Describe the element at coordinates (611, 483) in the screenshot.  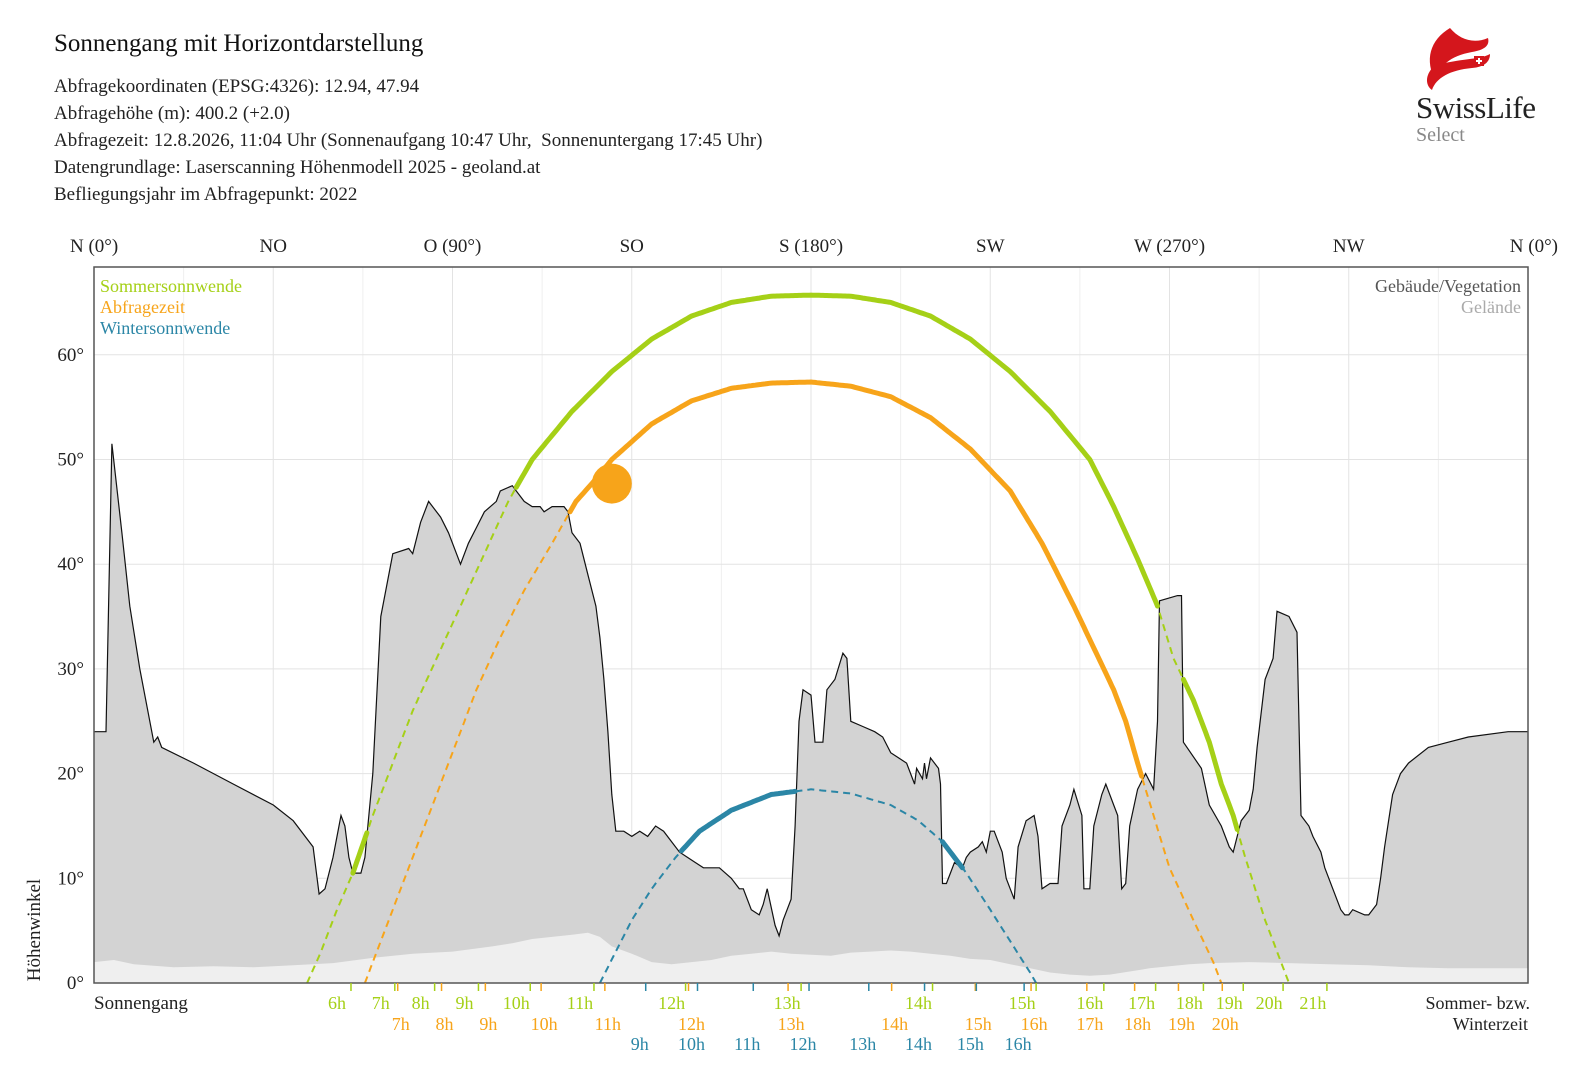
I see `sun-position-marker` at that location.